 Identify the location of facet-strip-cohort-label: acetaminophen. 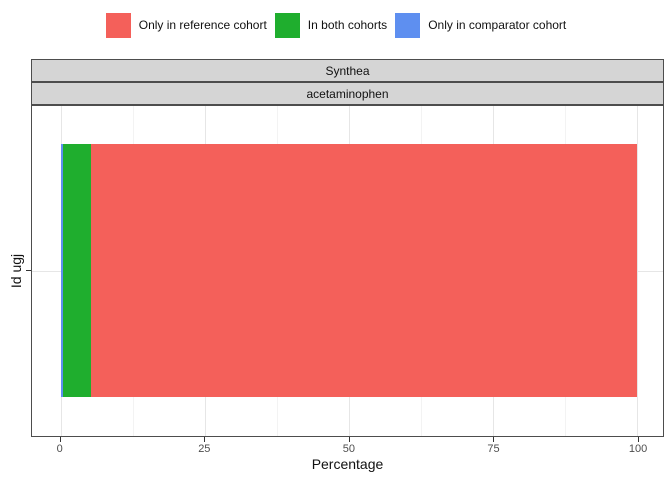
(347, 93).